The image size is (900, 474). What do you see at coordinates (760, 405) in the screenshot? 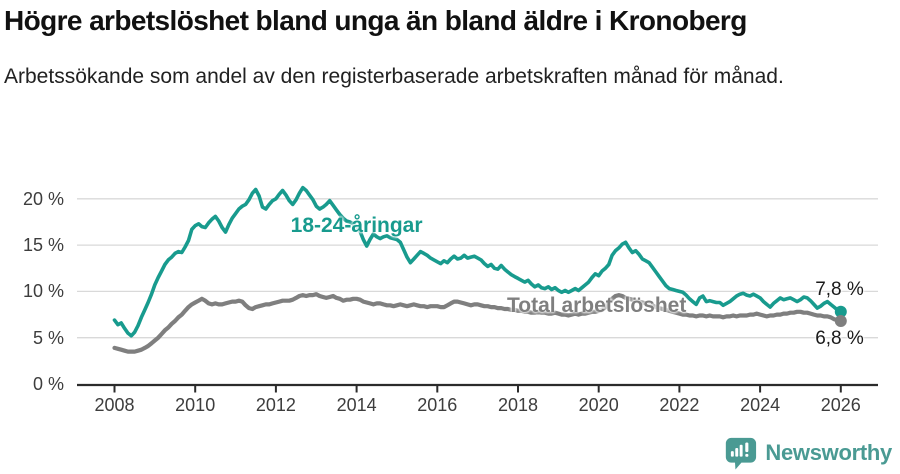
I see `x-tick-label: 2024` at bounding box center [760, 405].